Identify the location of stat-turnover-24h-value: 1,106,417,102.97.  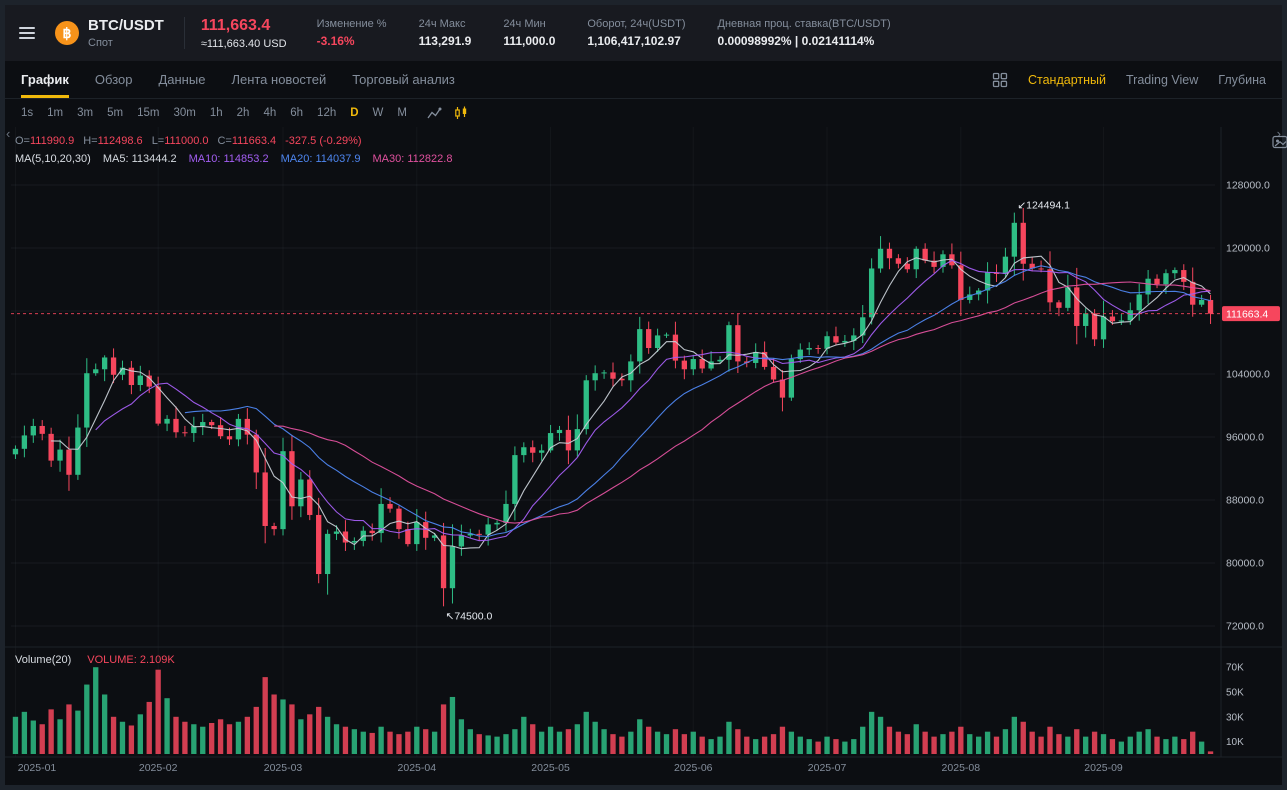
(634, 41).